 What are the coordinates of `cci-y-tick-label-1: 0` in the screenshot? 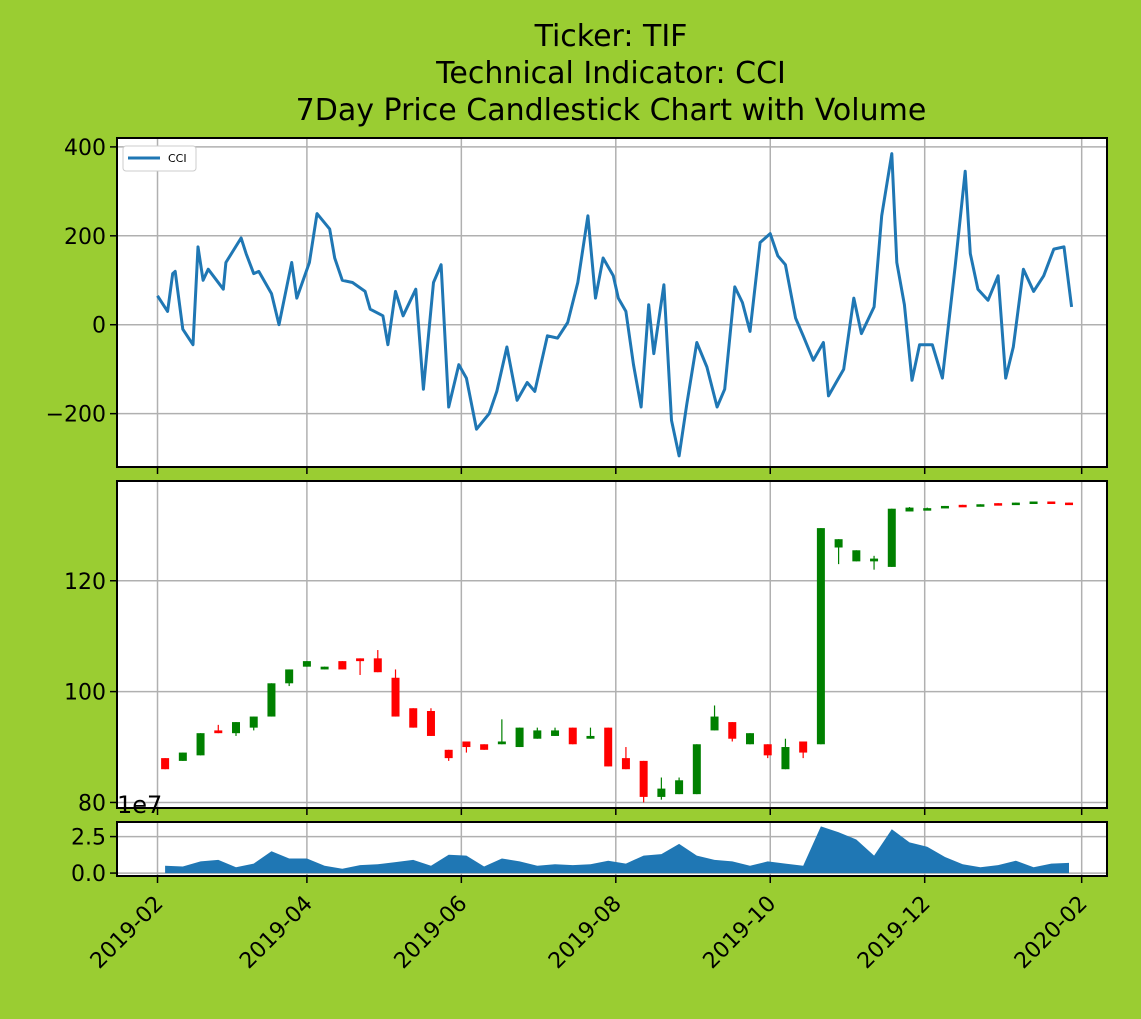 It's located at (99, 326).